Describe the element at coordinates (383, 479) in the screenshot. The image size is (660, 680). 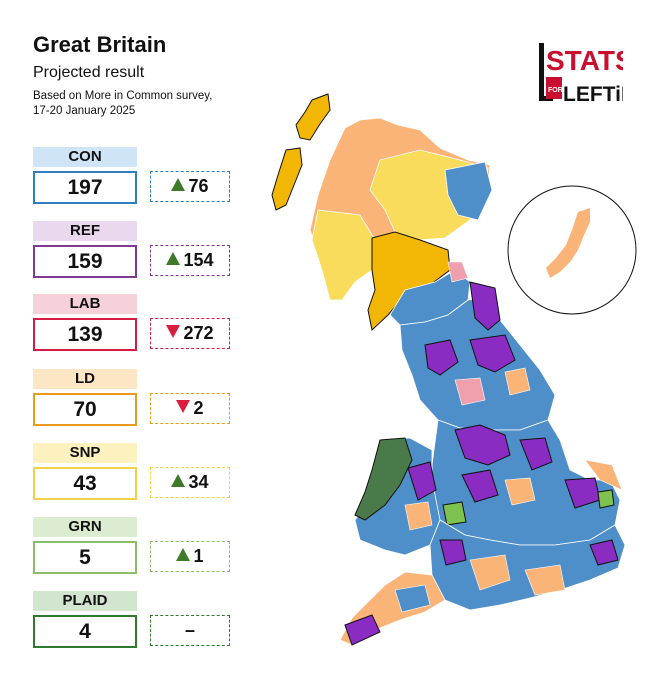
I see `map-region-plaid` at that location.